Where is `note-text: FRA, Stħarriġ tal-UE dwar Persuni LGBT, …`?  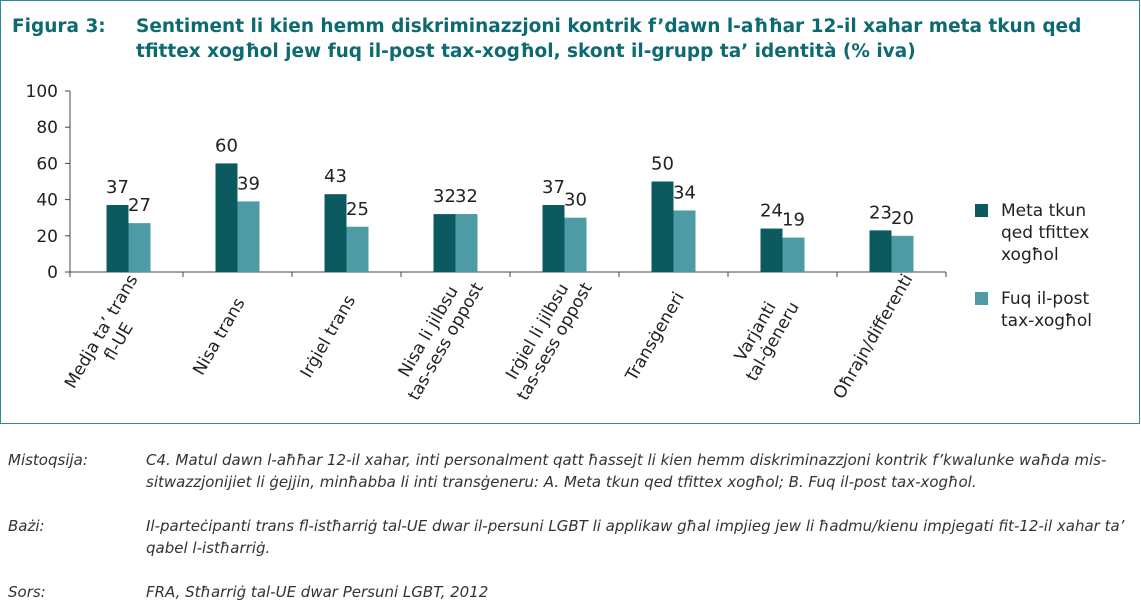
note-text: FRA, Stħarriġ tal-UE dwar Persuni LGBT, … is located at coordinates (317, 592).